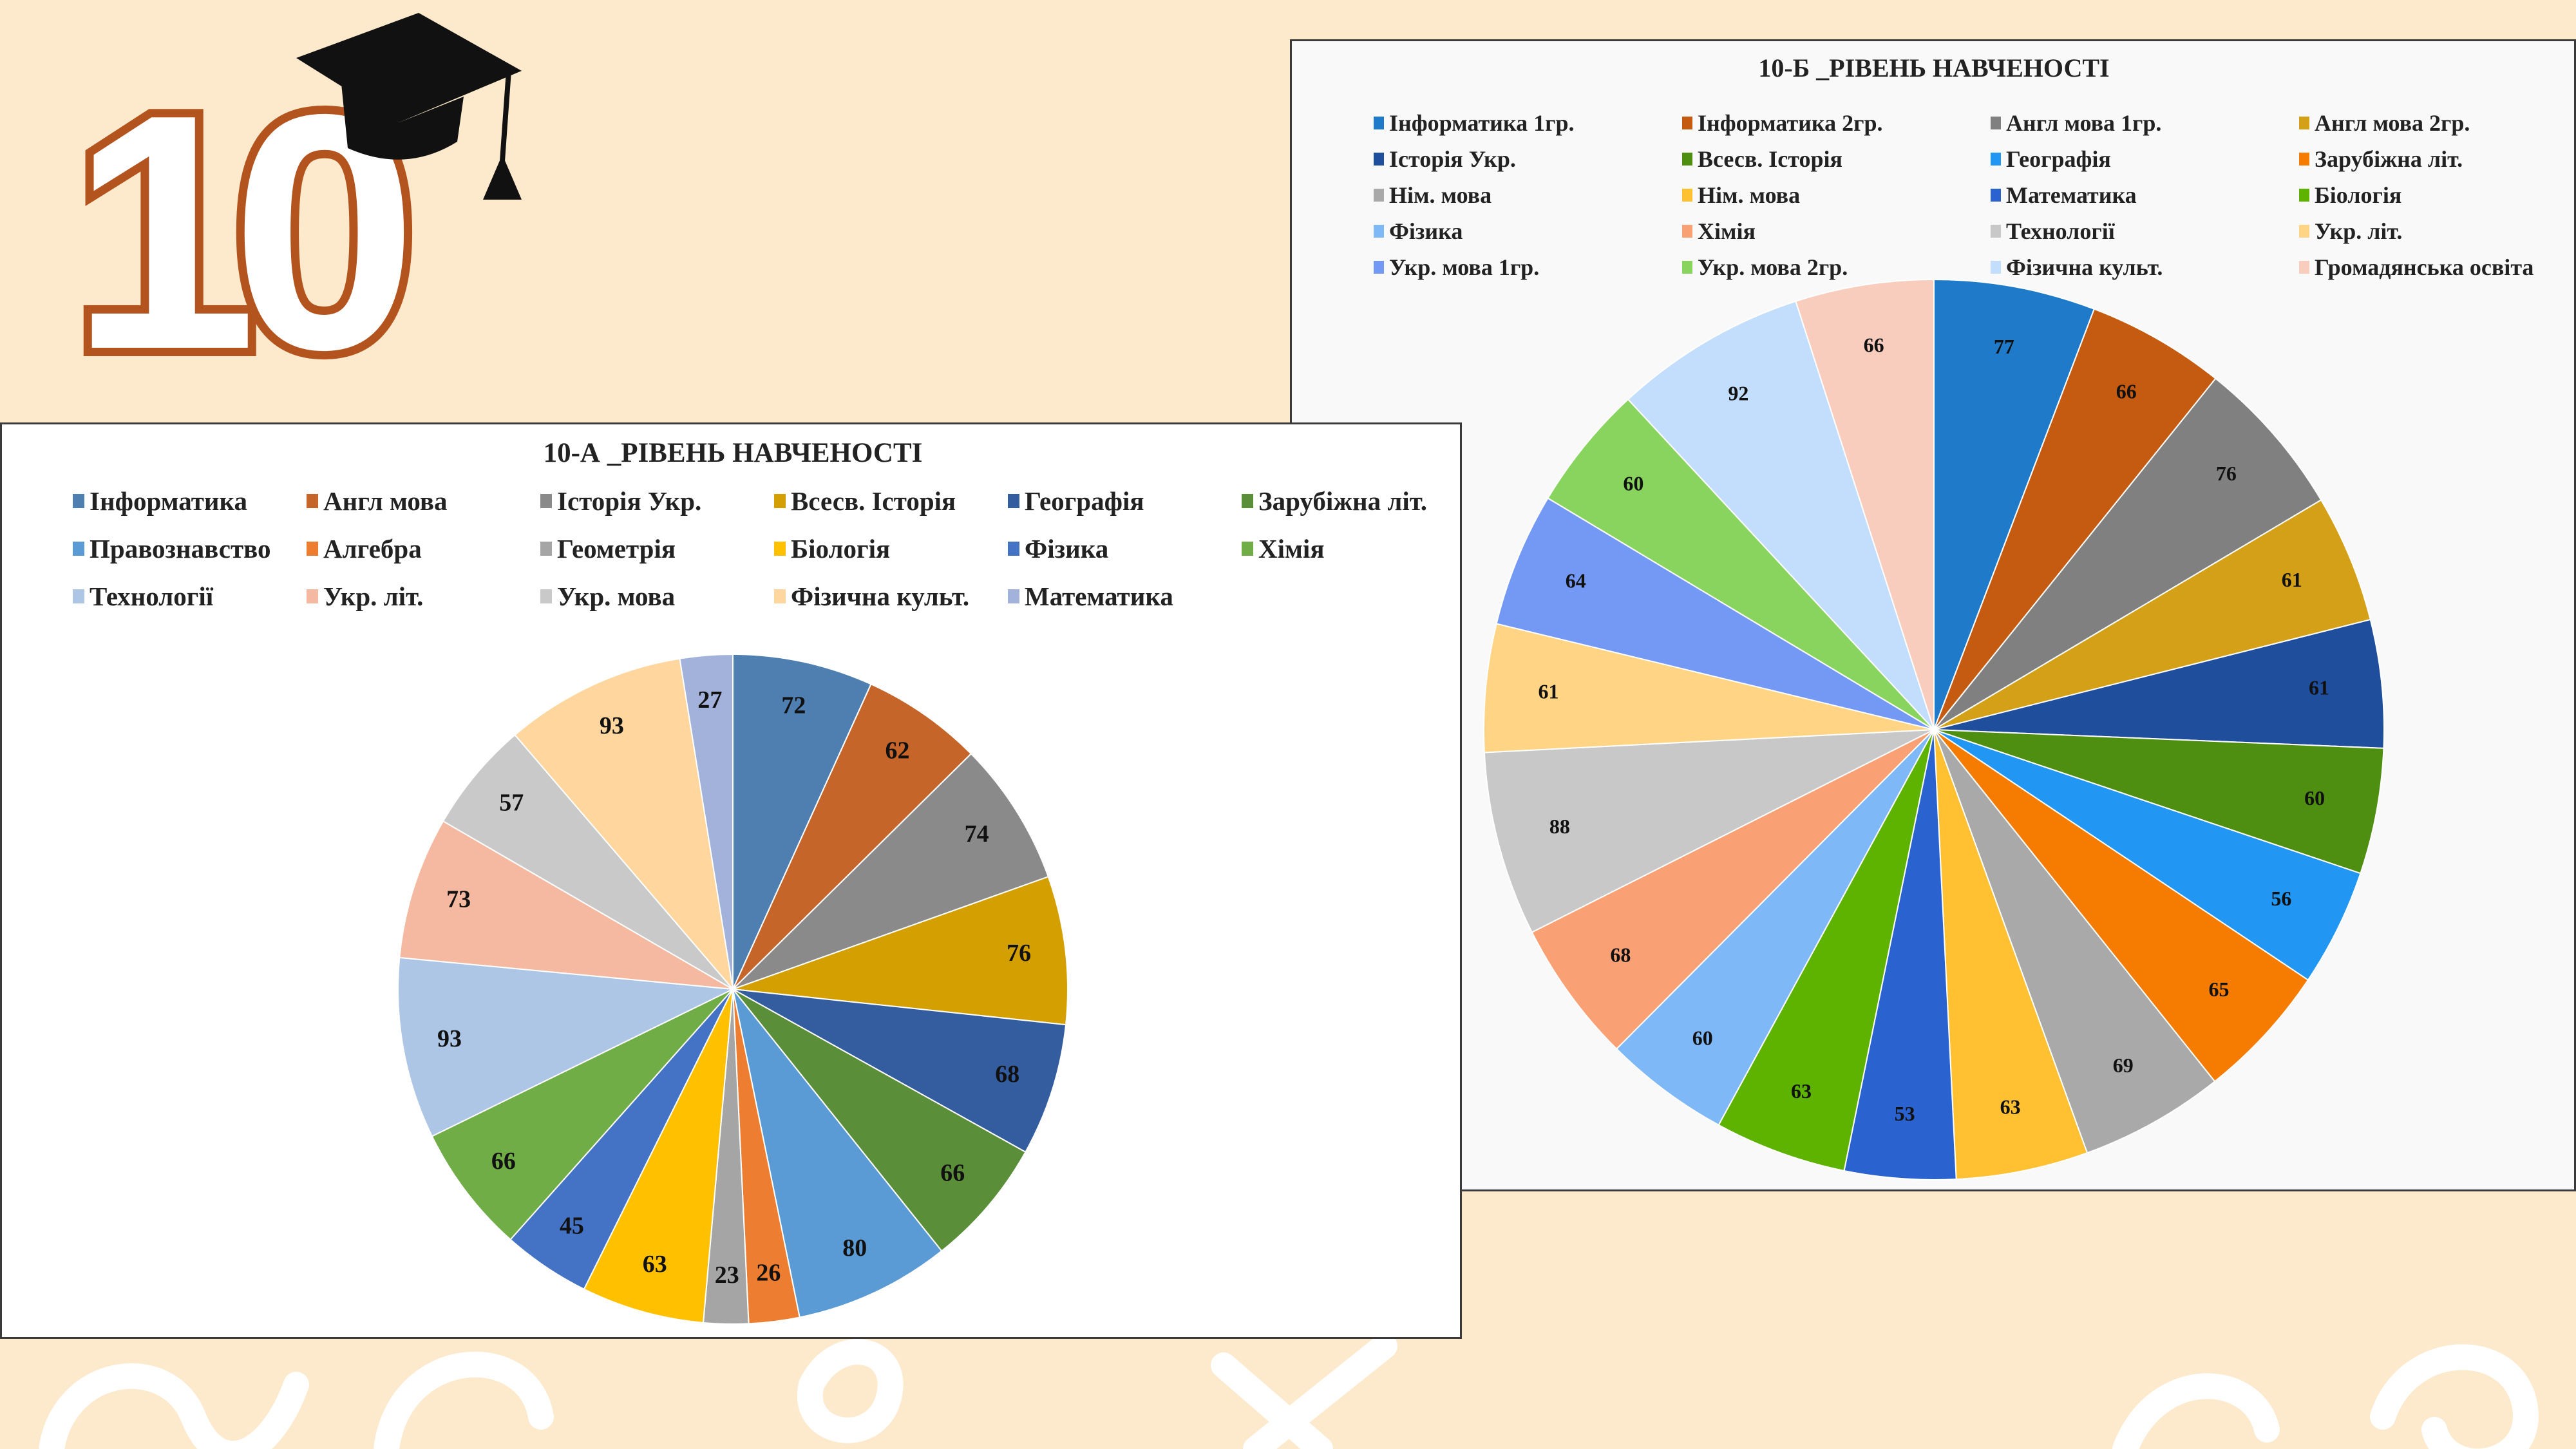  Describe the element at coordinates (1418, 232) in the screenshot. I see `legend-item: Фізика` at that location.